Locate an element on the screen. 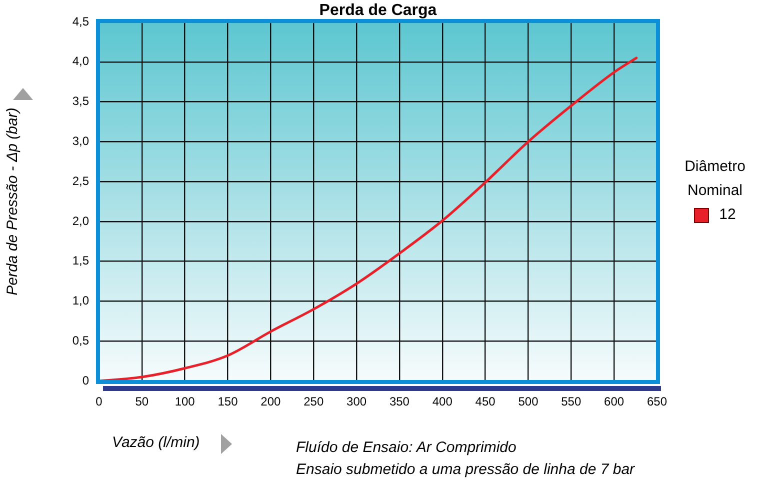 This screenshot has width=762, height=483. x-tick-label: 150 is located at coordinates (228, 401).